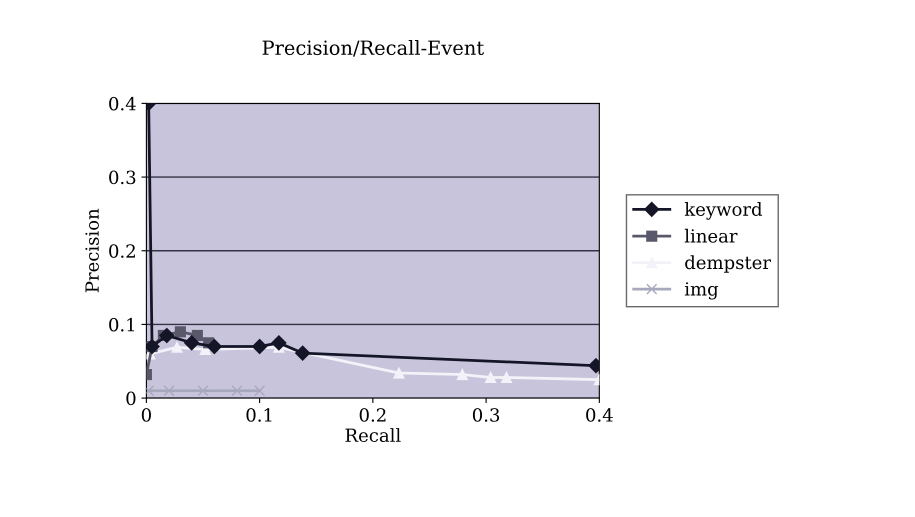 The height and width of the screenshot is (517, 915). Describe the element at coordinates (92, 250) in the screenshot. I see `y-axis-title: Precision` at that location.